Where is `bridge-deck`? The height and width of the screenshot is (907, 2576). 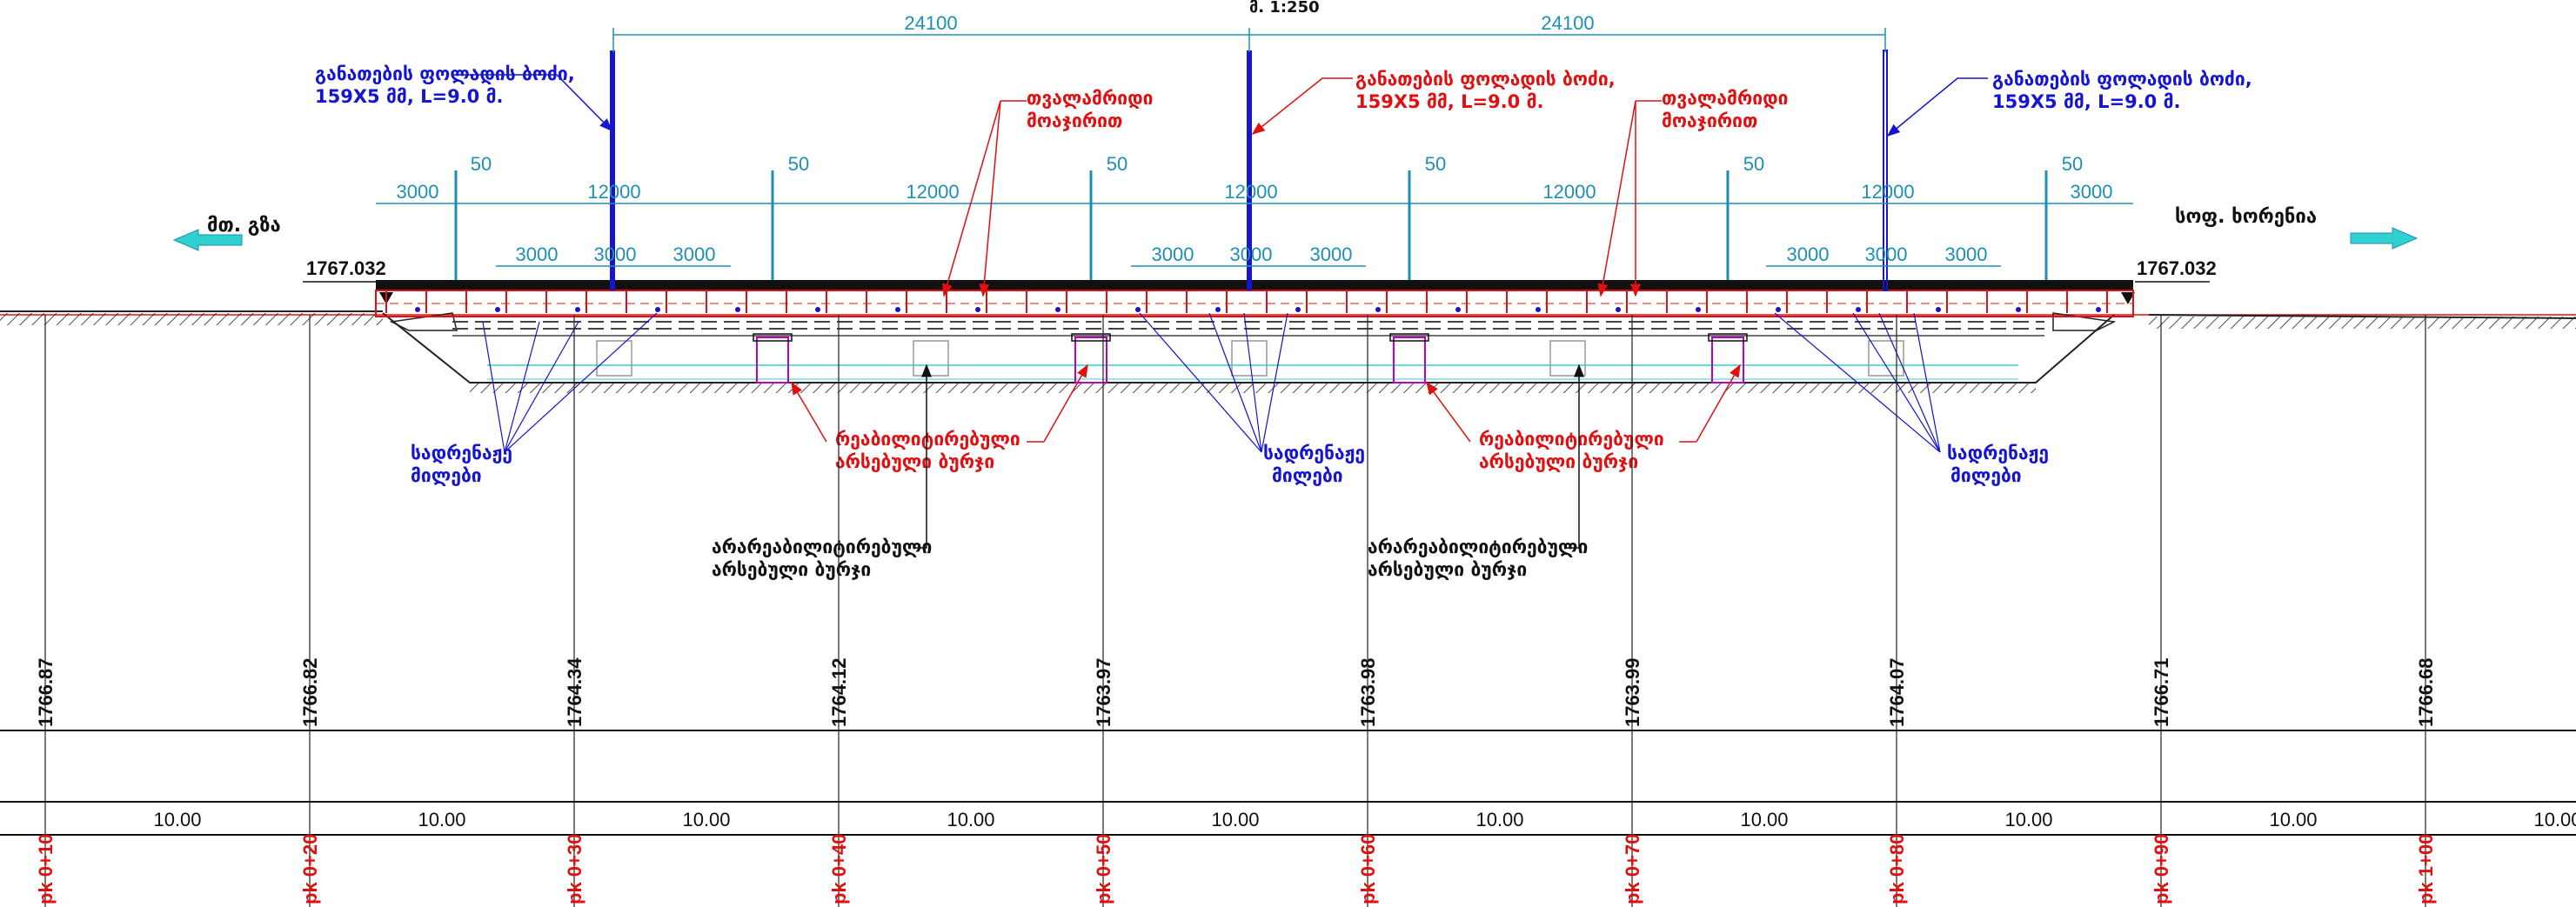
bridge-deck is located at coordinates (1254, 308).